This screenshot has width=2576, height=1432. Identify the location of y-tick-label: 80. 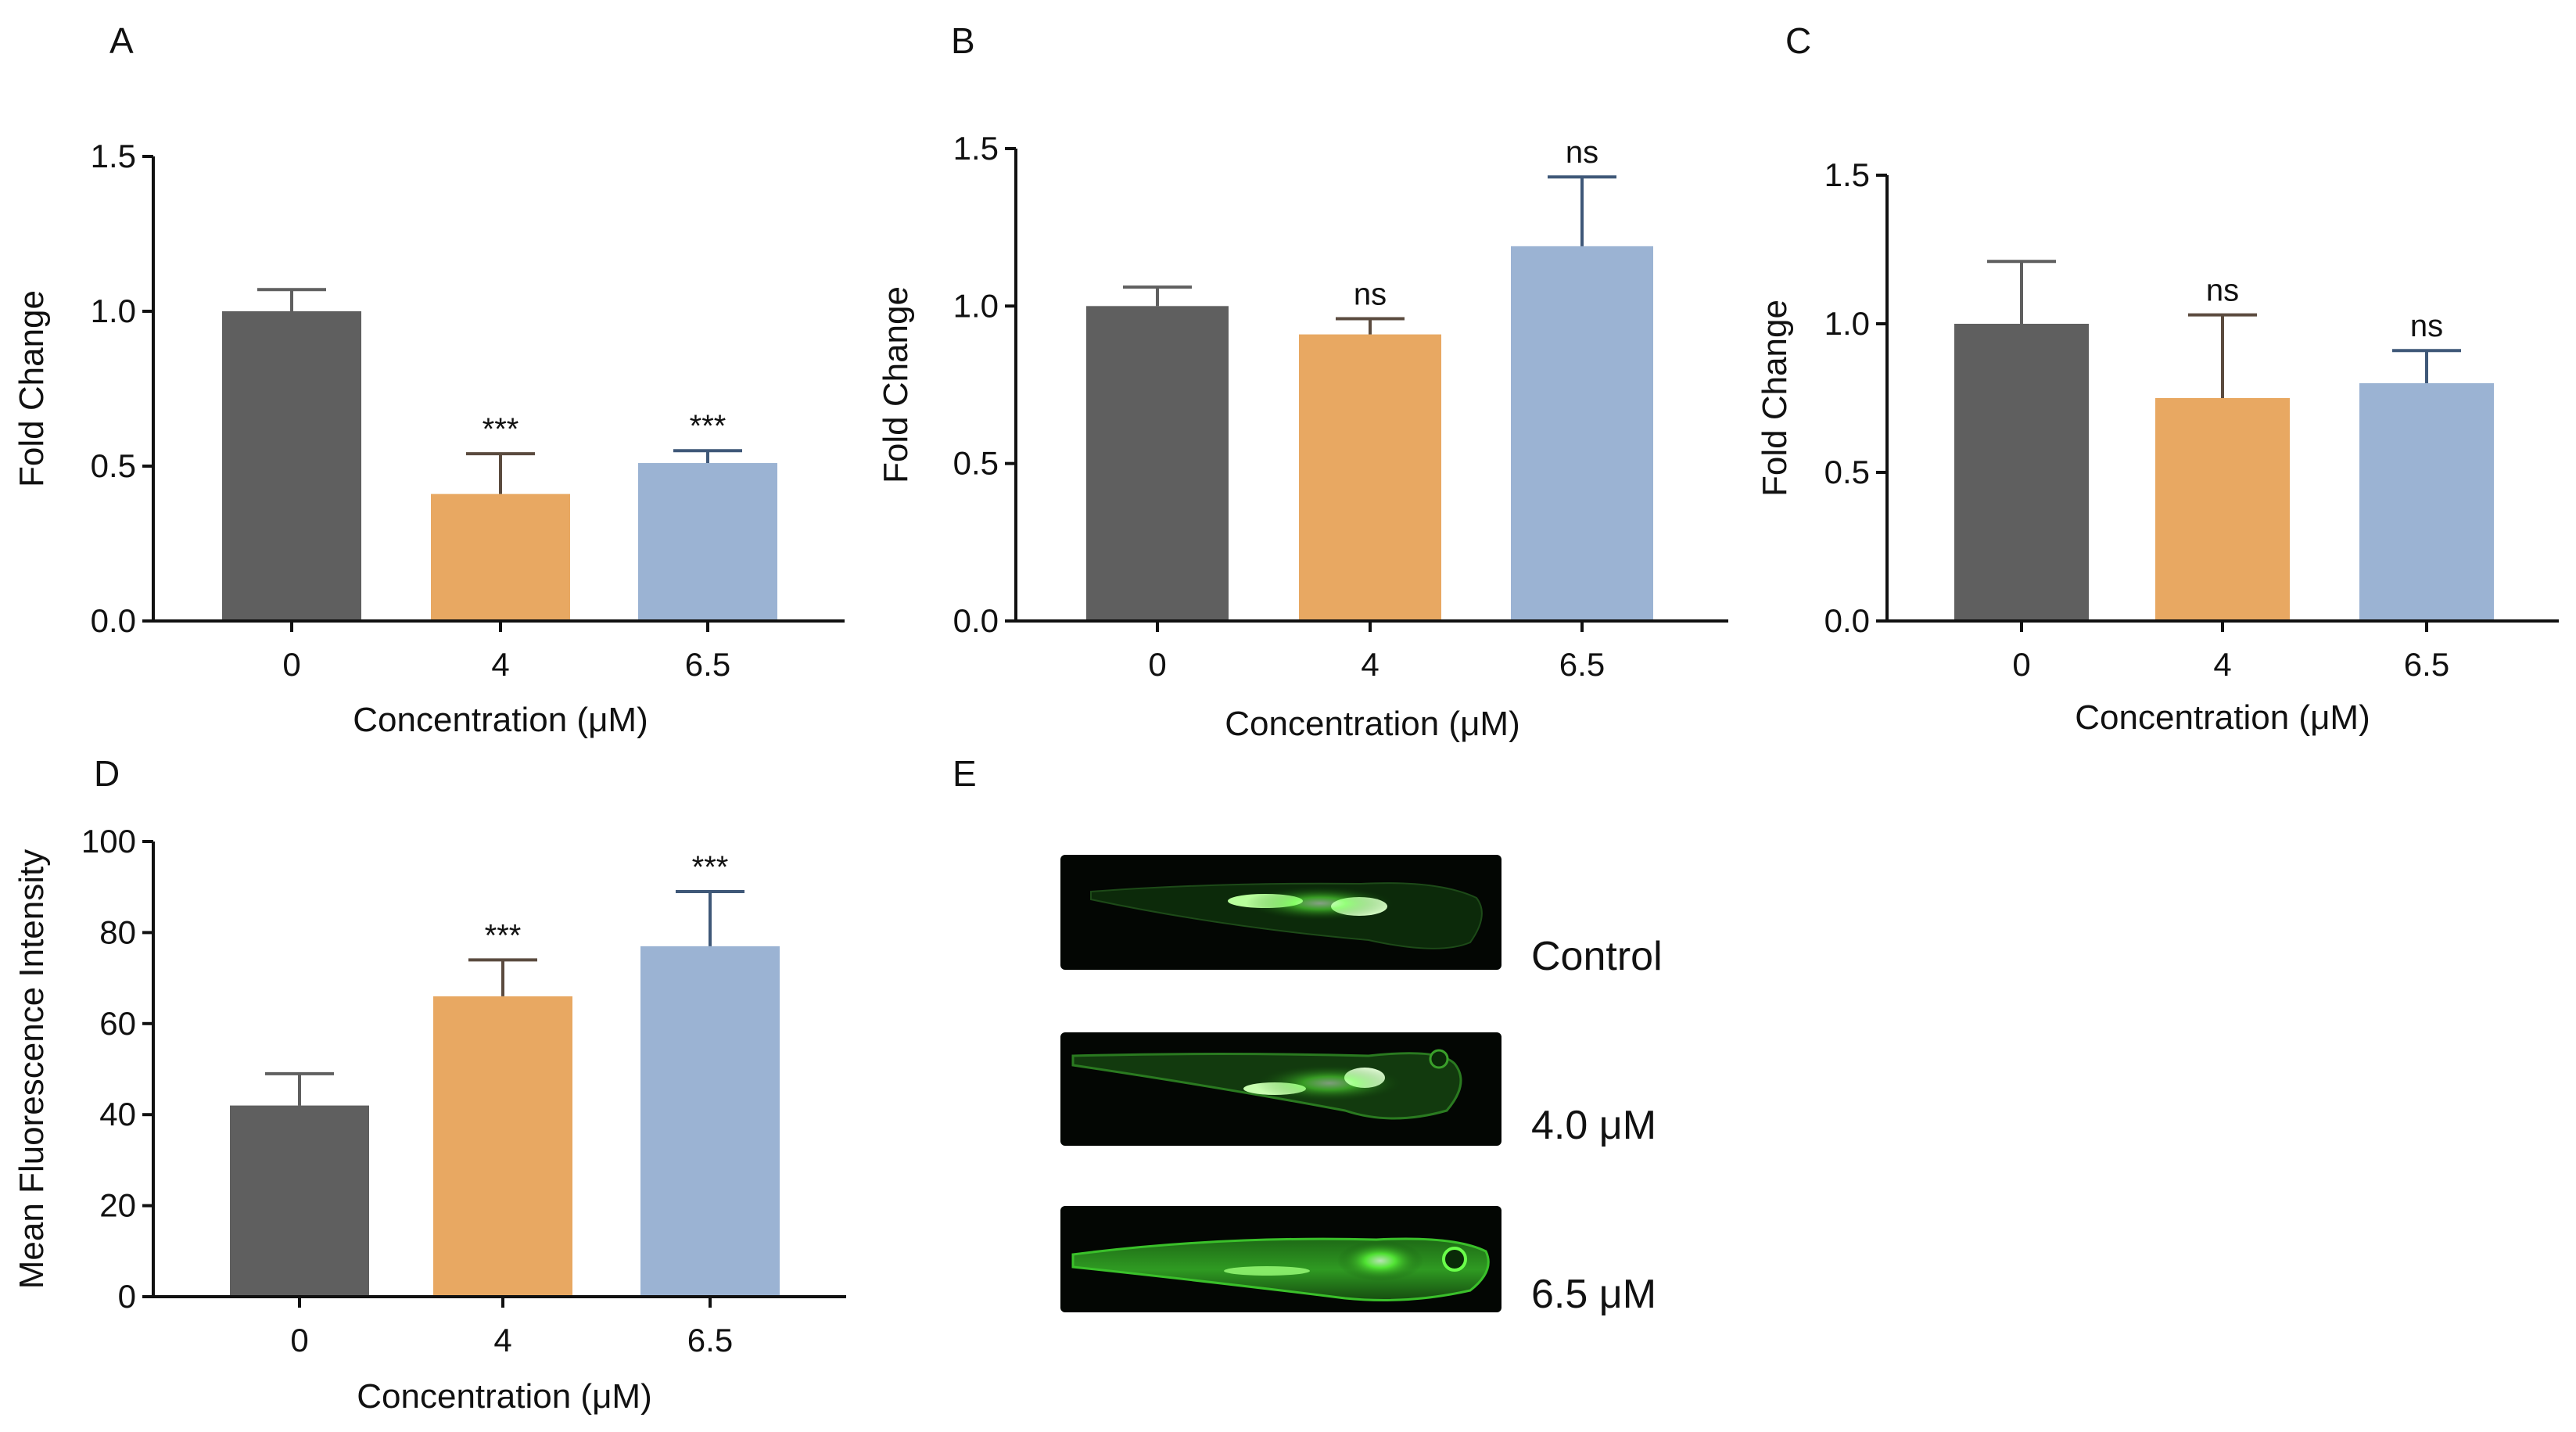
(118, 932).